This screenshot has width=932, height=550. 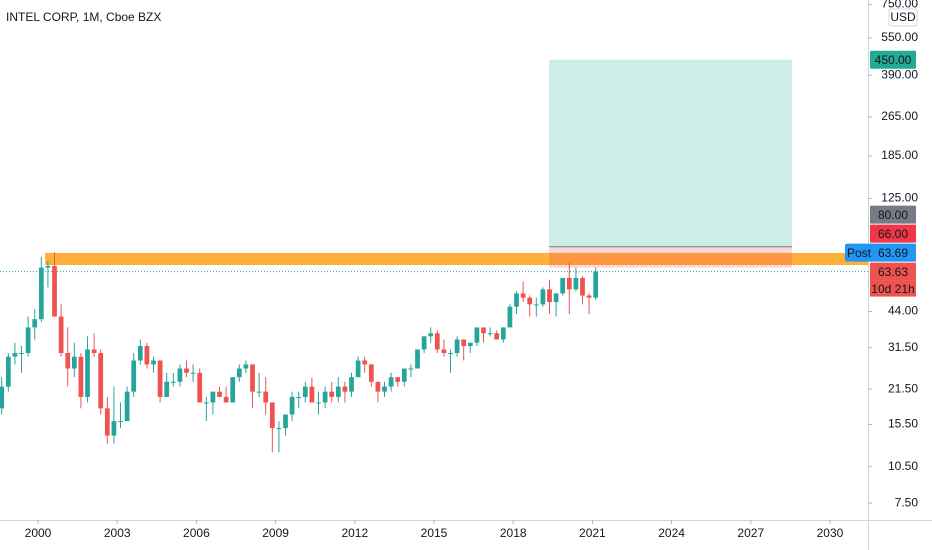 I want to click on x-tick-label: 2000, so click(x=38, y=533).